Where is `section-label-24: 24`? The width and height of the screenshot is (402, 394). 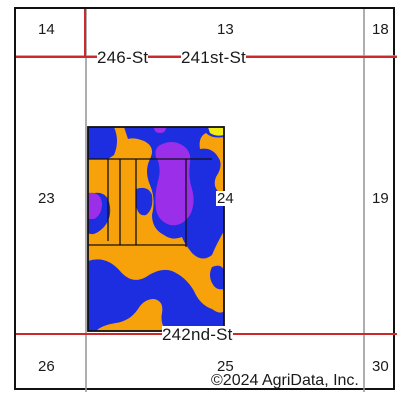
section-label-24: 24 is located at coordinates (225, 198).